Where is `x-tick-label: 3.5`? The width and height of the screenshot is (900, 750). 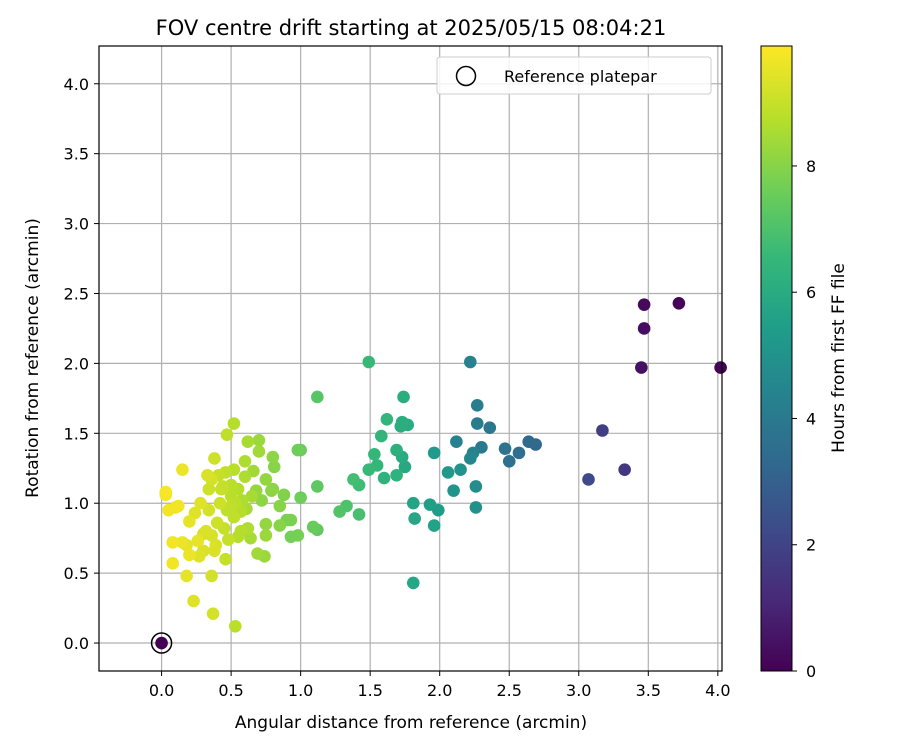
x-tick-label: 3.5 is located at coordinates (648, 690).